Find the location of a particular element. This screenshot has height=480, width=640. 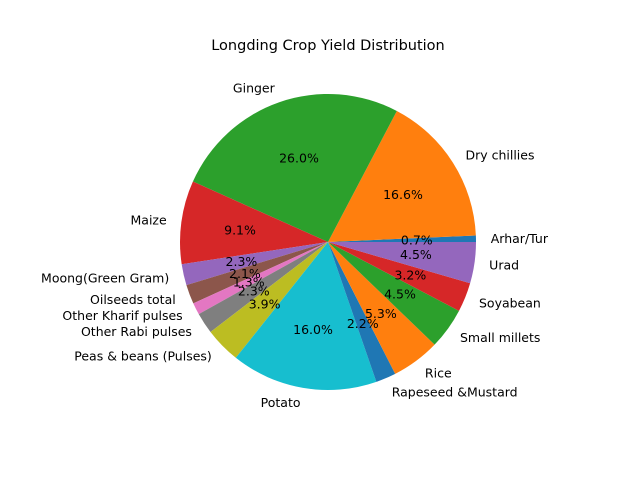

slice-percent-label: 1.3% is located at coordinates (249, 282).